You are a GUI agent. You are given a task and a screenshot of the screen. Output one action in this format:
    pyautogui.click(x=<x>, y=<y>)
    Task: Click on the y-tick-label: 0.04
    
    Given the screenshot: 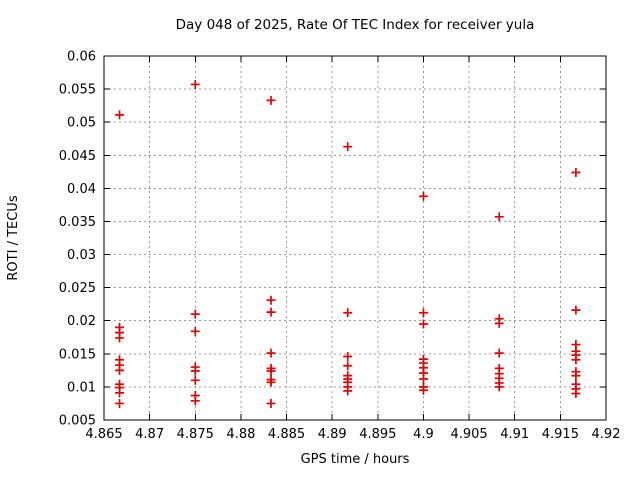 What is the action you would take?
    pyautogui.click(x=81, y=189)
    